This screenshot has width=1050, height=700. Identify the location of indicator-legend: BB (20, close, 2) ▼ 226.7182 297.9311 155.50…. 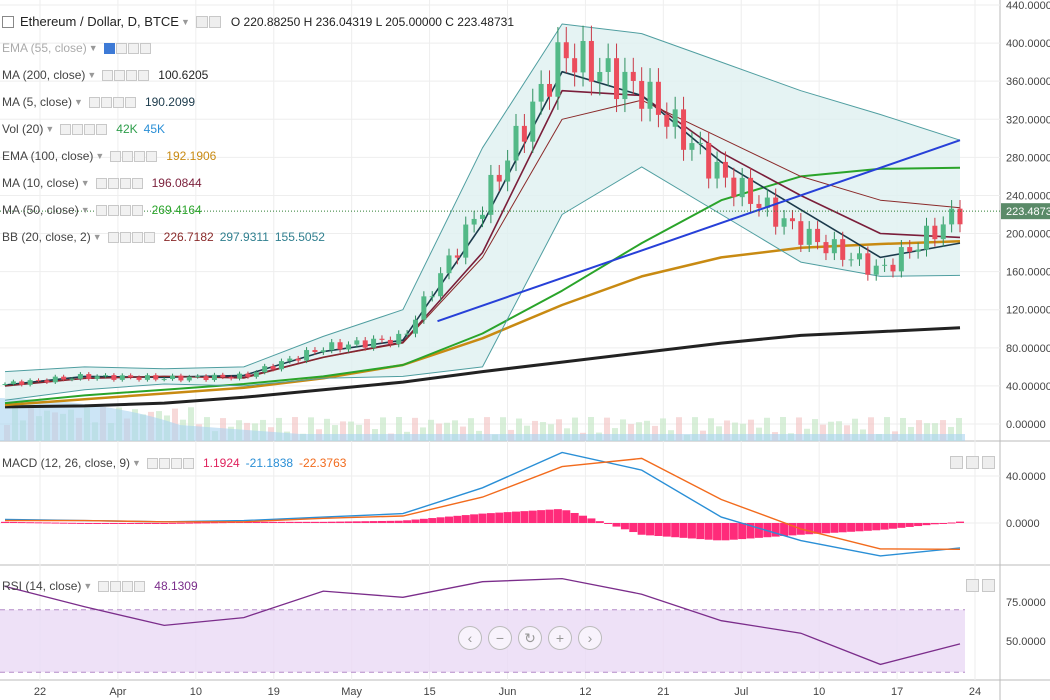
(166, 237).